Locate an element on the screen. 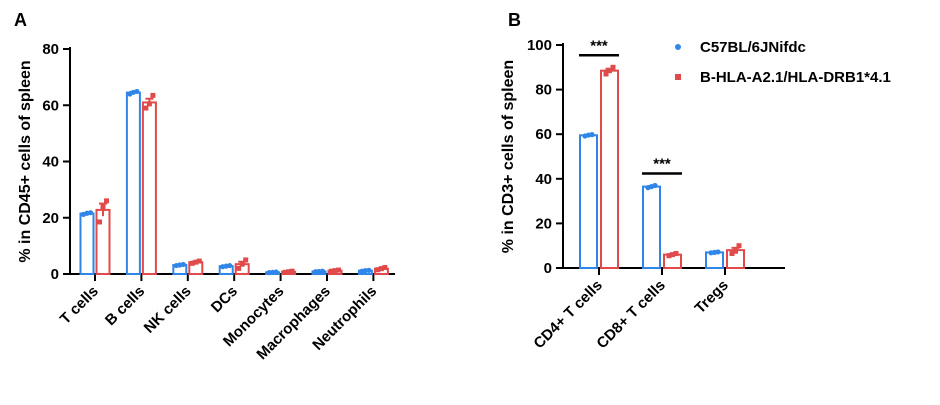 The width and height of the screenshot is (940, 405). legend-label: B-HLA-A2.1/HLA-DRB1*4.1 is located at coordinates (795, 77).